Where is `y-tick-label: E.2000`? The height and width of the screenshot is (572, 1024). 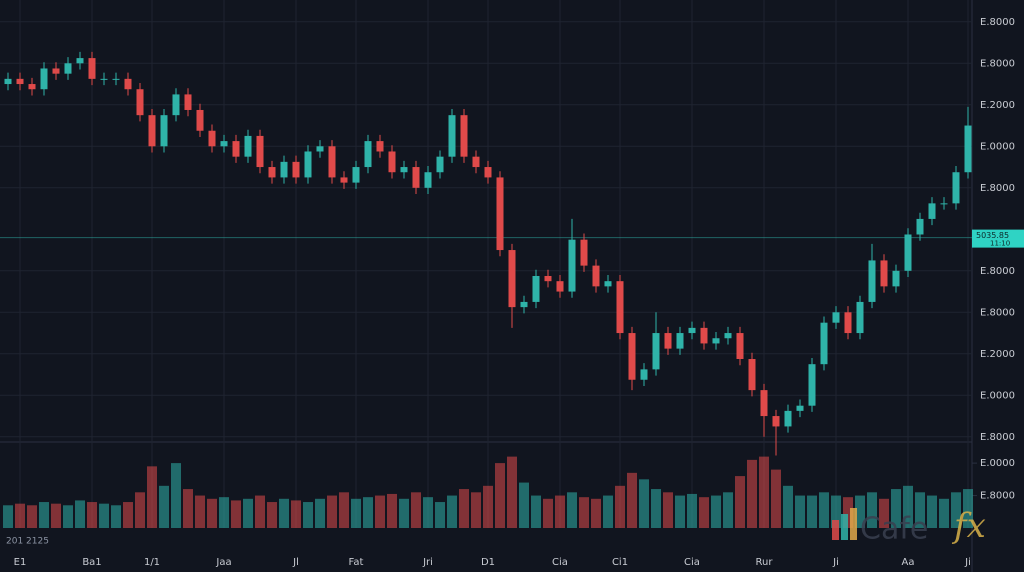
y-tick-label: E.2000 is located at coordinates (997, 354).